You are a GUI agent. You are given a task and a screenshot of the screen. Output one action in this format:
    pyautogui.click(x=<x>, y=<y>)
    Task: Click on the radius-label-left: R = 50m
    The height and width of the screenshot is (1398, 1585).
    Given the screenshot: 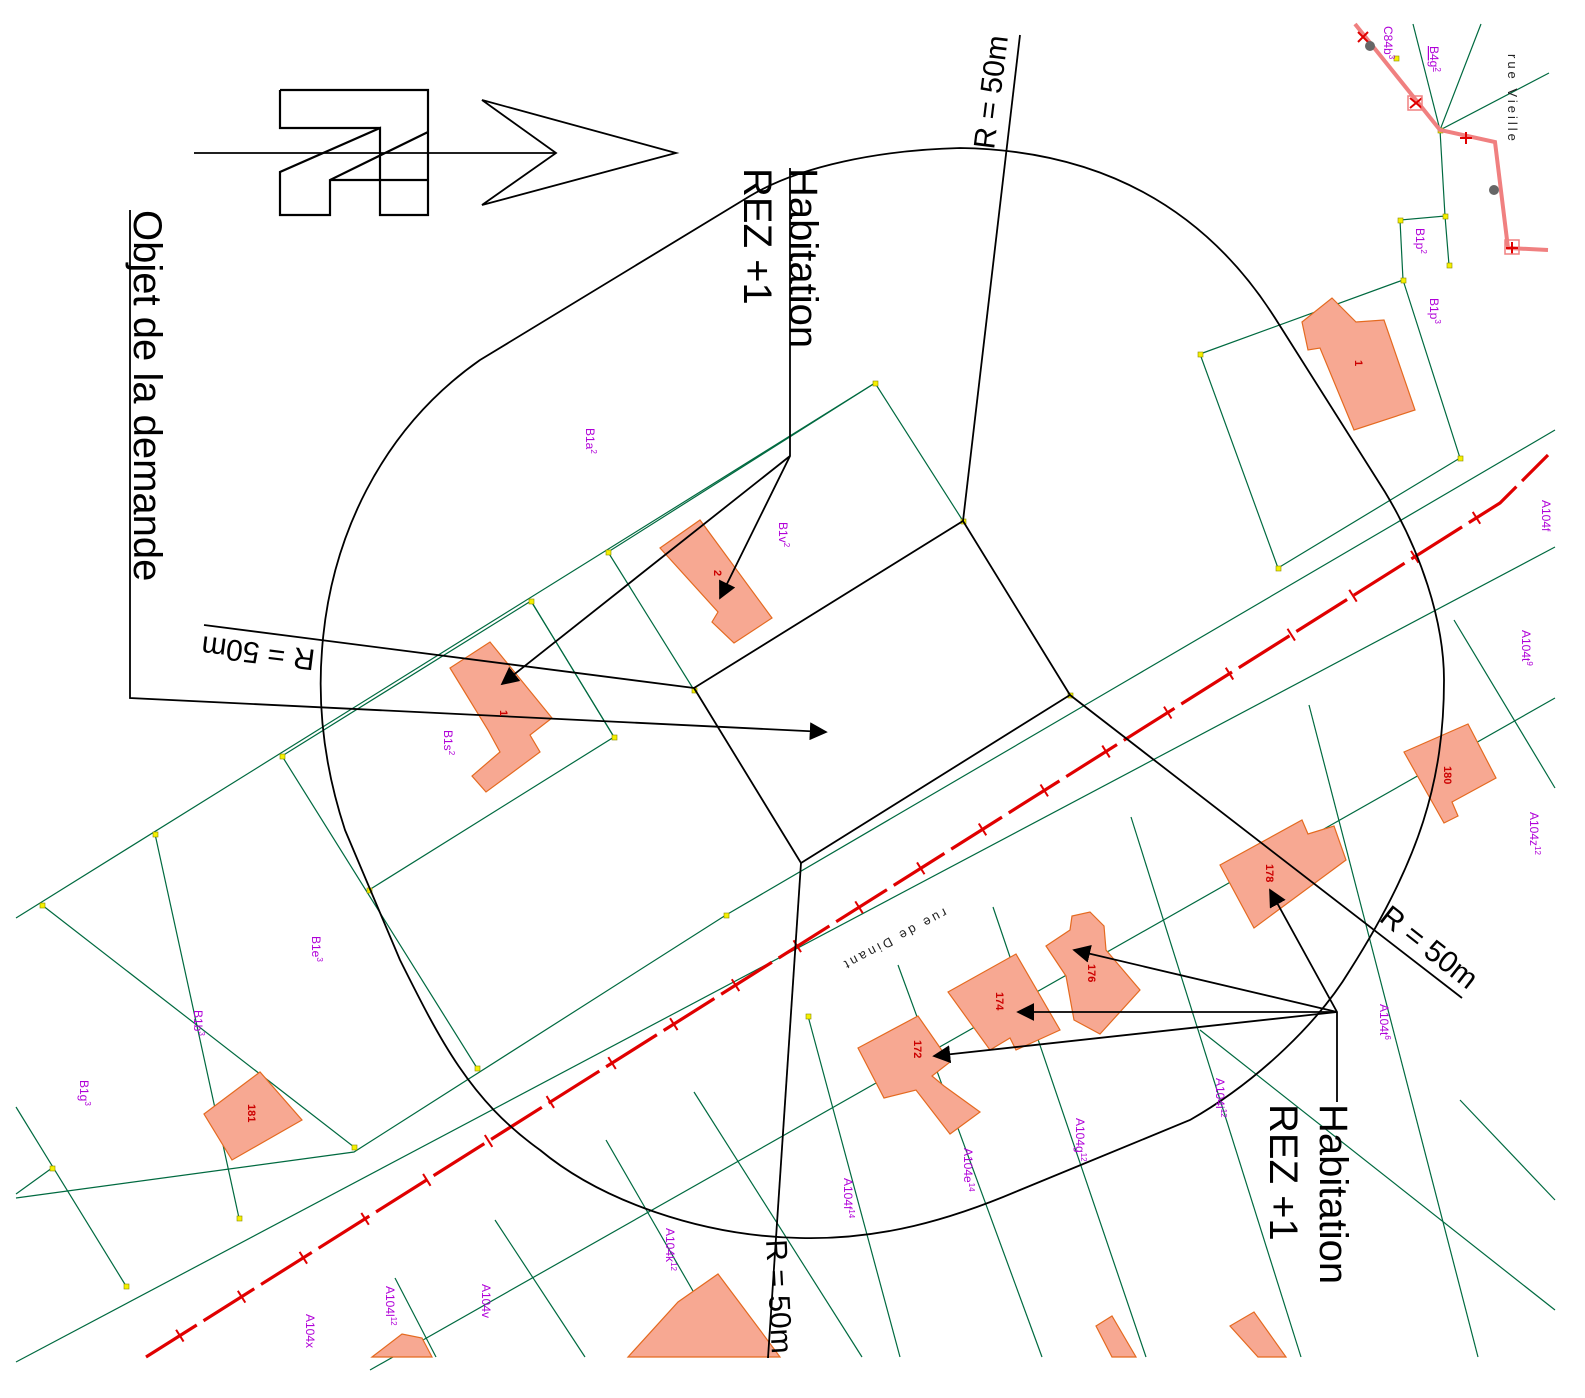 What is the action you would take?
    pyautogui.click(x=257, y=652)
    